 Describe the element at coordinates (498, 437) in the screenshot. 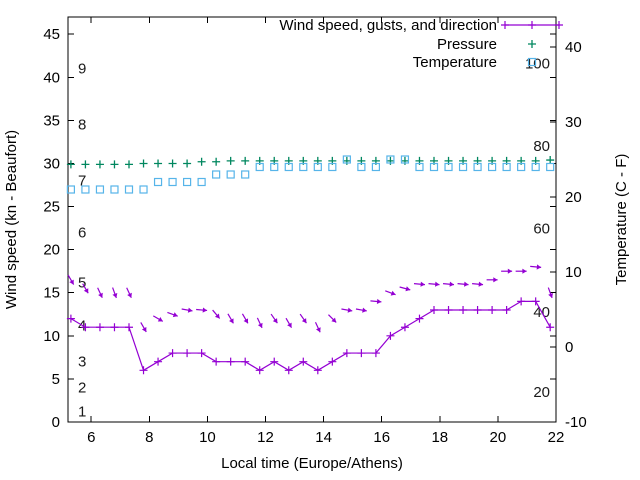

I see `x-tick-label: 20` at that location.